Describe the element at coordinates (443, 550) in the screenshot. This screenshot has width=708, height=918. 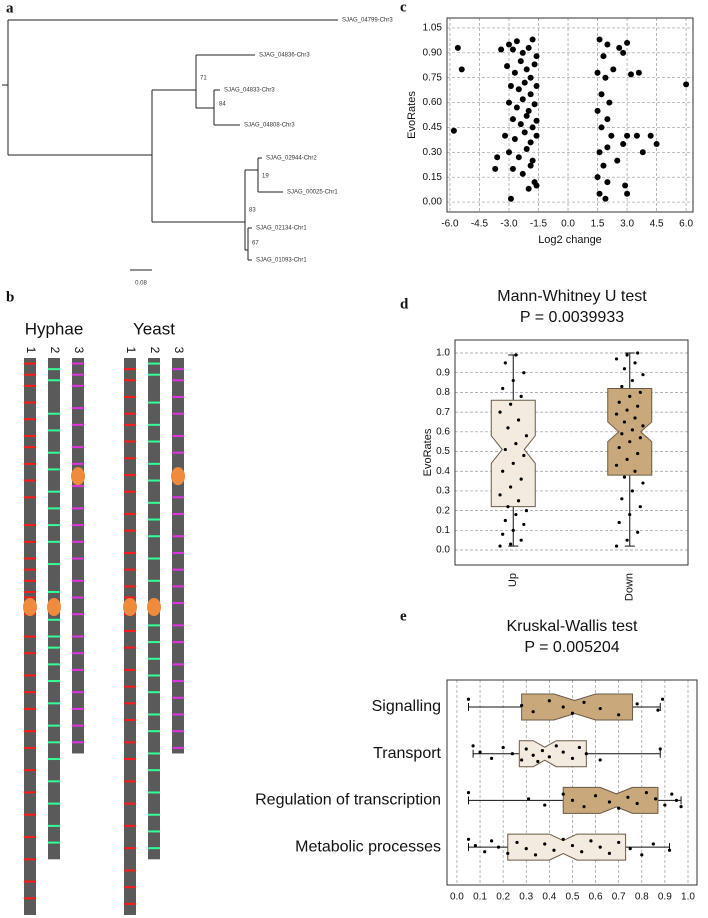
I see `y-tick-label: 0.0` at that location.